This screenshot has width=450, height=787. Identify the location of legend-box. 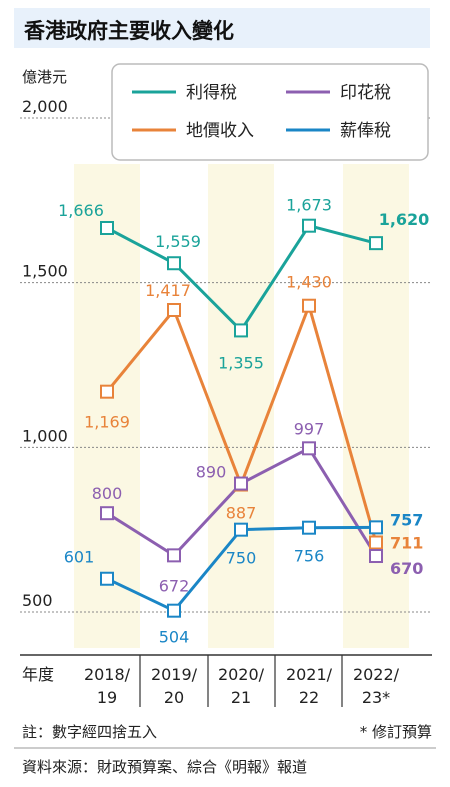
(270, 112).